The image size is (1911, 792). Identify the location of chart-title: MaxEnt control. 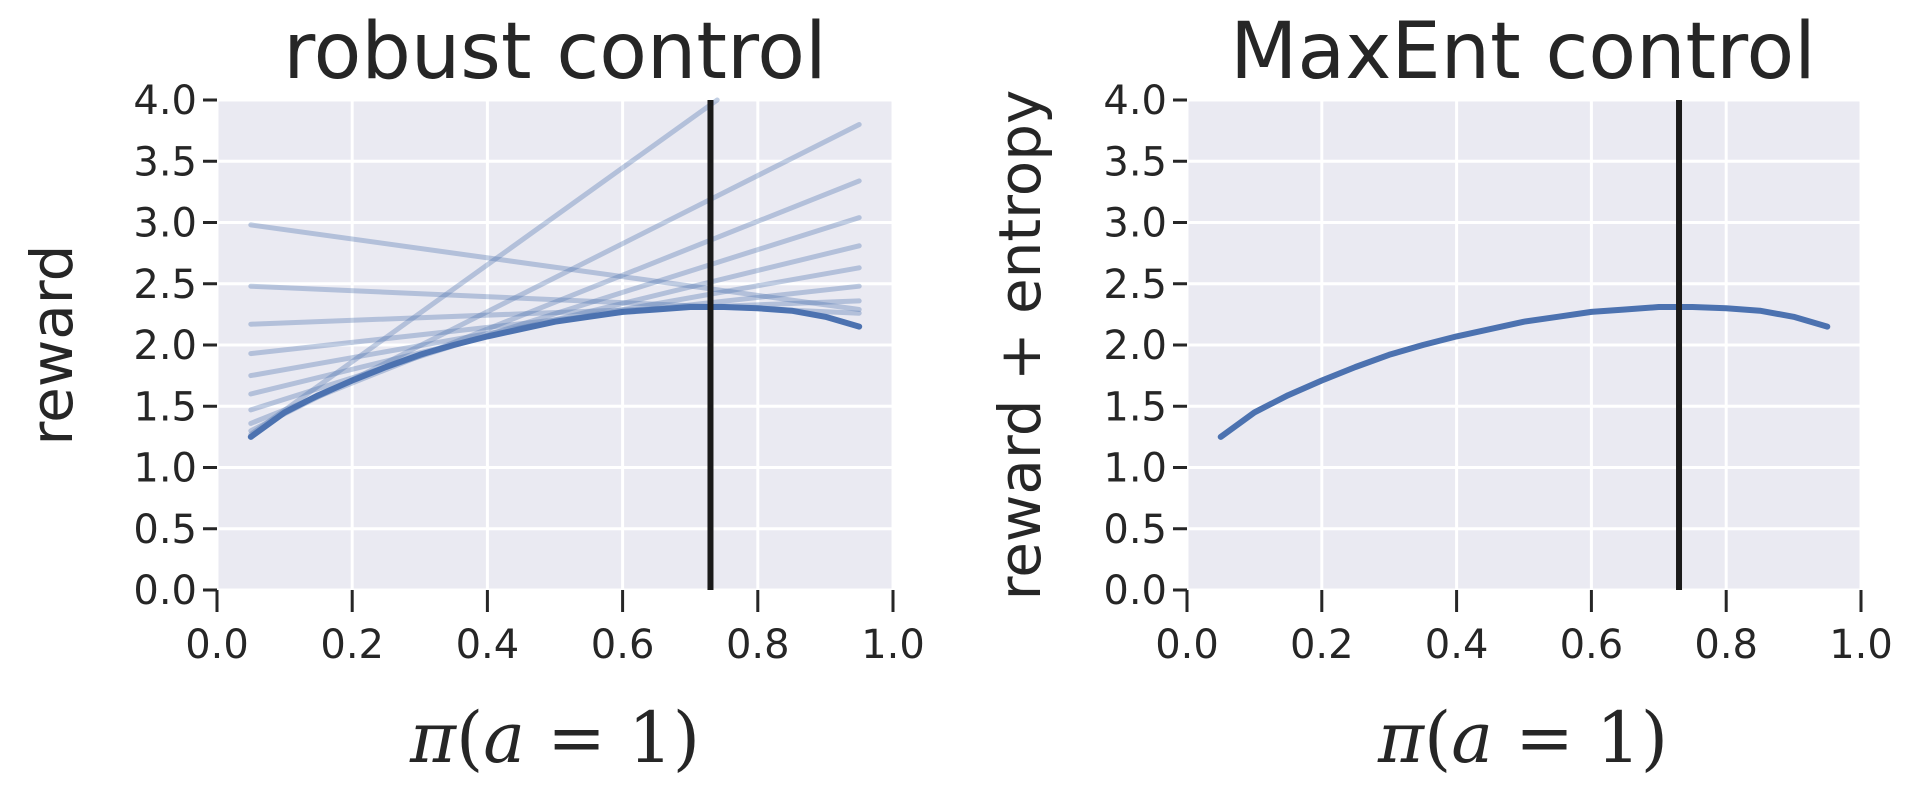
(1523, 52).